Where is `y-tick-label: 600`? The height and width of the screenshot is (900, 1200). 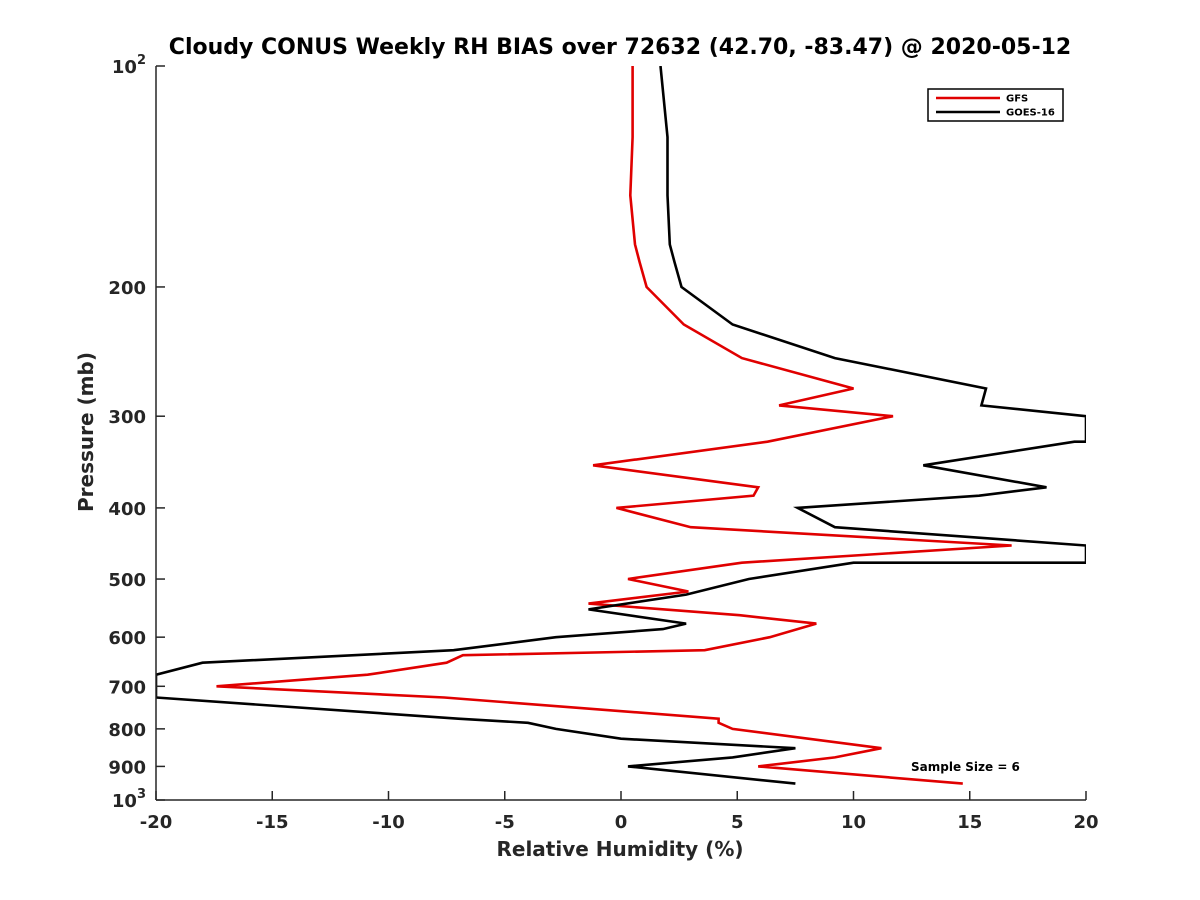
y-tick-label: 600 is located at coordinates (127, 638).